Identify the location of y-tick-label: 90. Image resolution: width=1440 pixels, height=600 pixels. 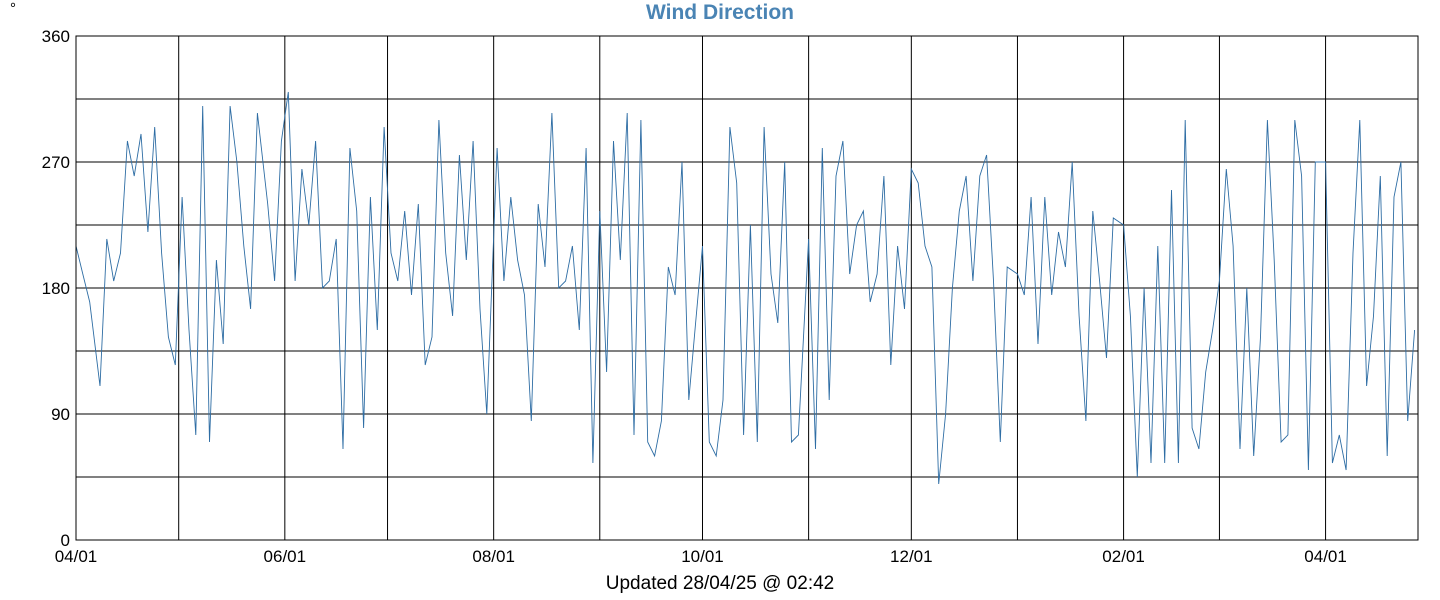
(60, 414).